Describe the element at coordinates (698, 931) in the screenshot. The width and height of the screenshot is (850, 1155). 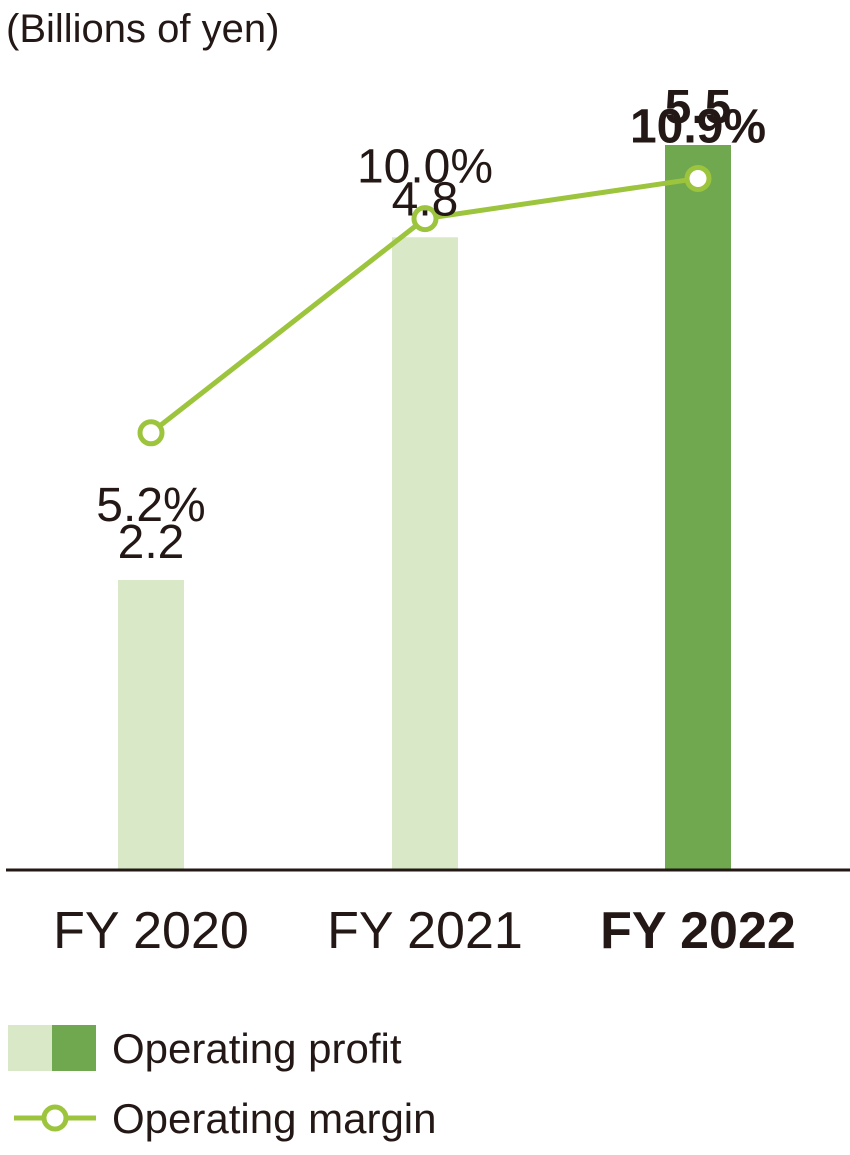
I see `x-tick-label-3: FY 2022` at that location.